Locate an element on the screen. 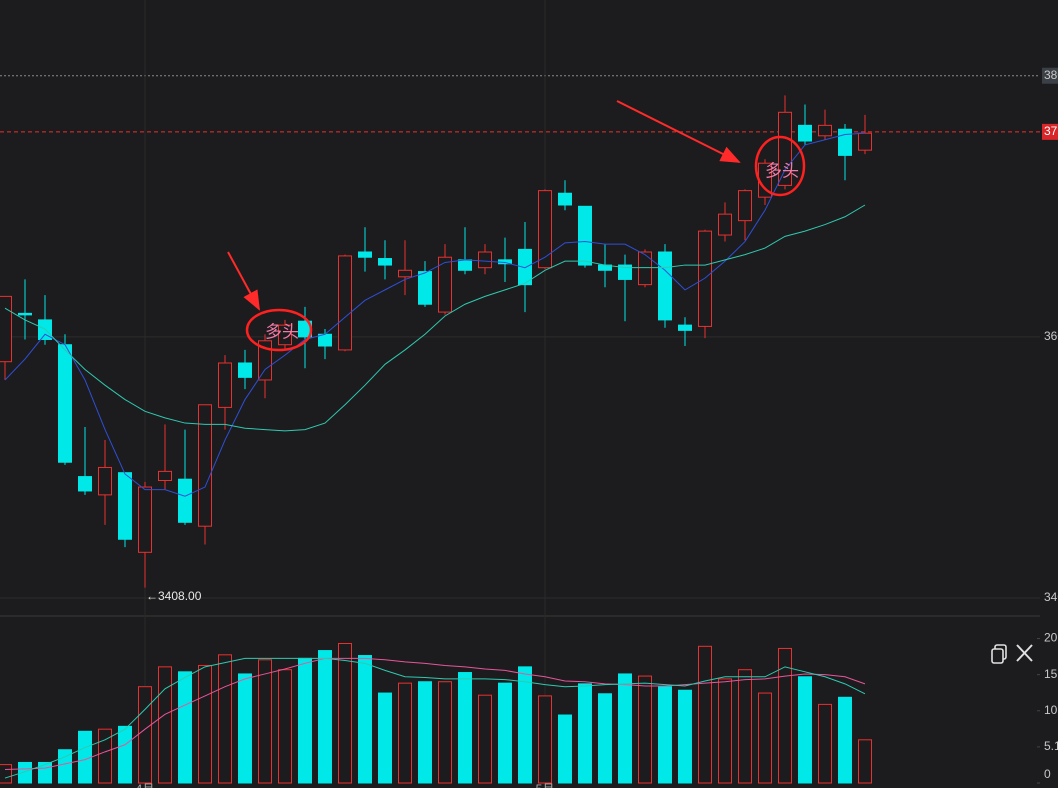 Image resolution: width=1058 pixels, height=788 pixels. y-tick-bg is located at coordinates (1050, 75).